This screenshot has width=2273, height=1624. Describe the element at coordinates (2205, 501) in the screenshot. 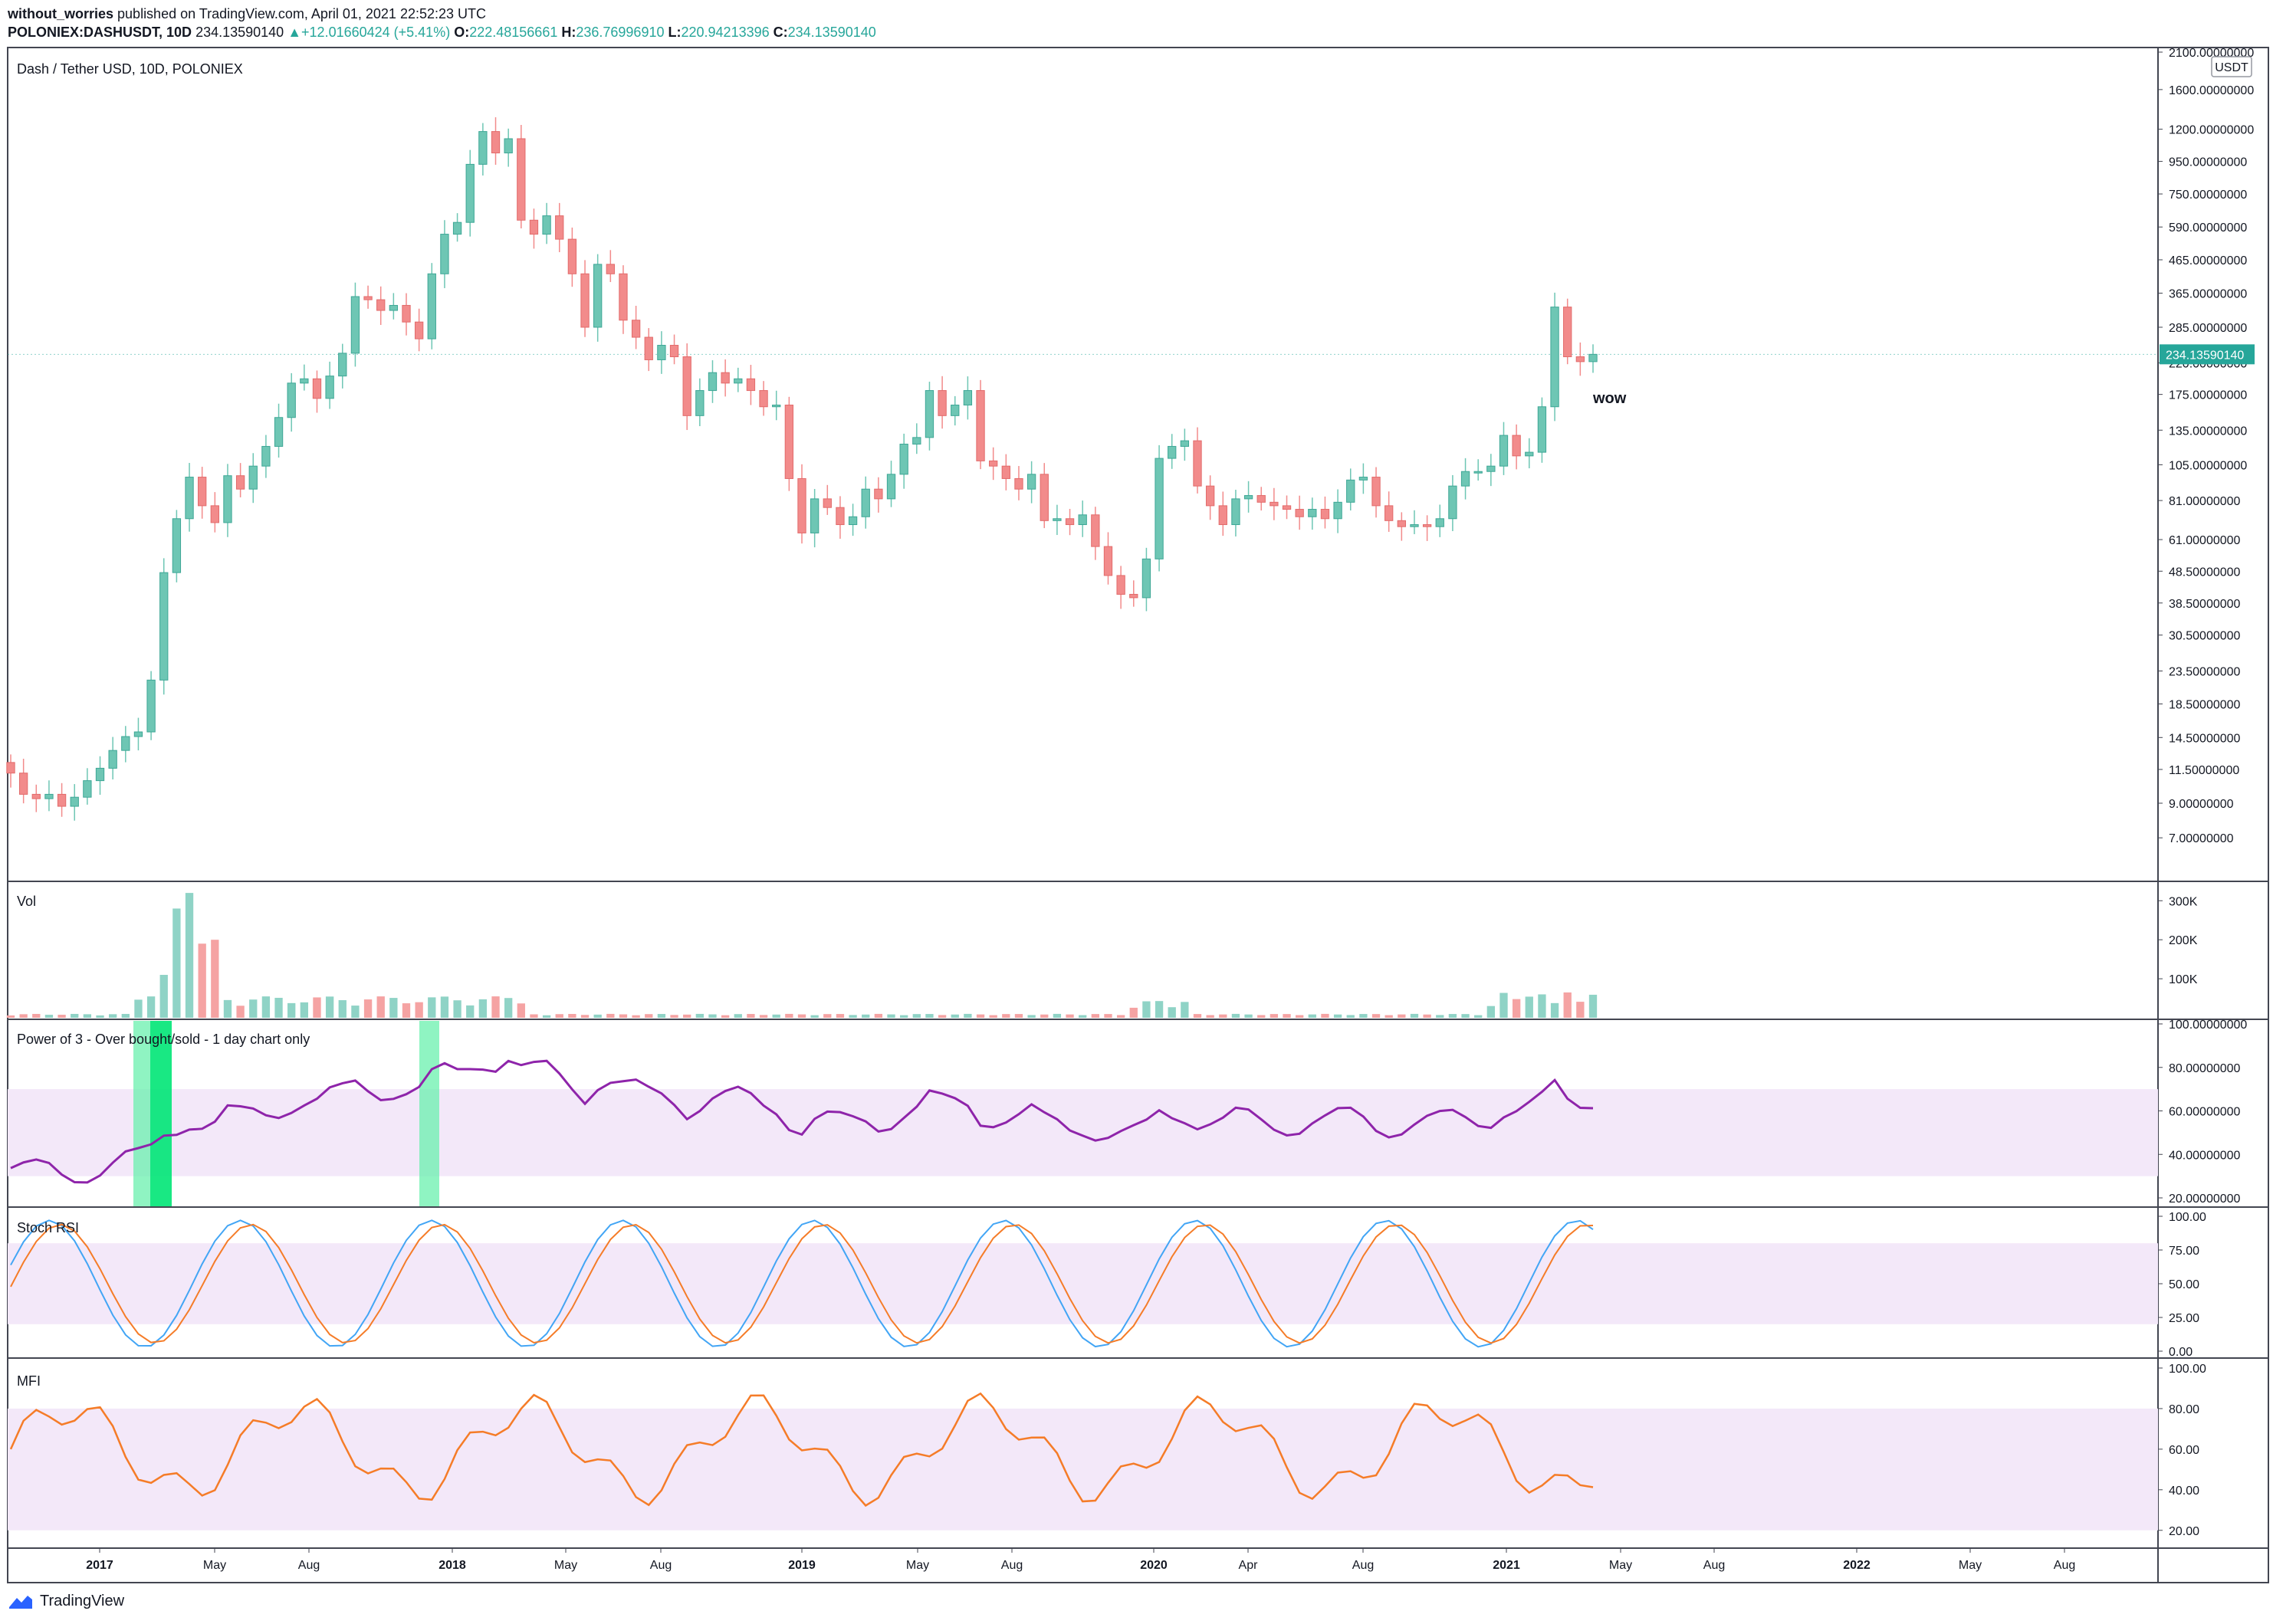

I see `price-tick-label: 81.00000000` at that location.